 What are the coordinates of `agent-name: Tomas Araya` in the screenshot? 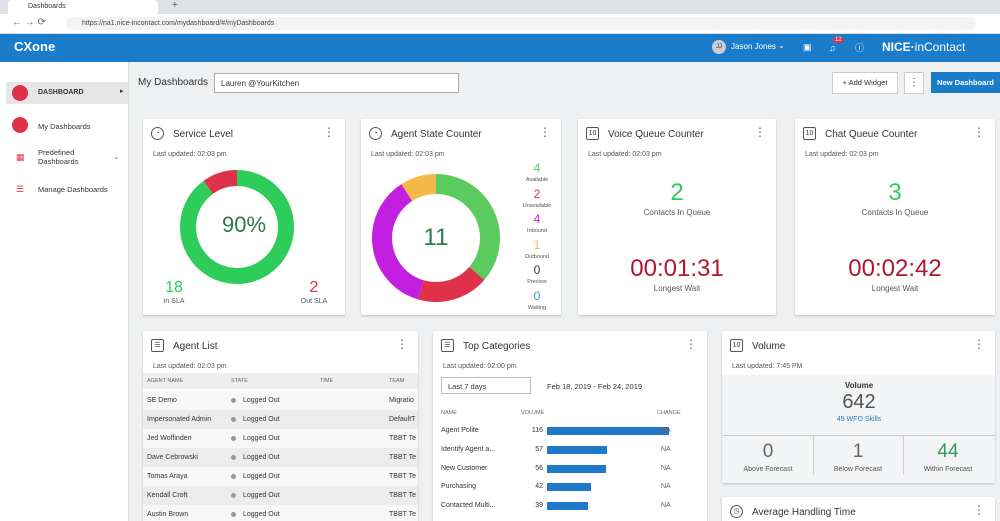 It's located at (167, 476).